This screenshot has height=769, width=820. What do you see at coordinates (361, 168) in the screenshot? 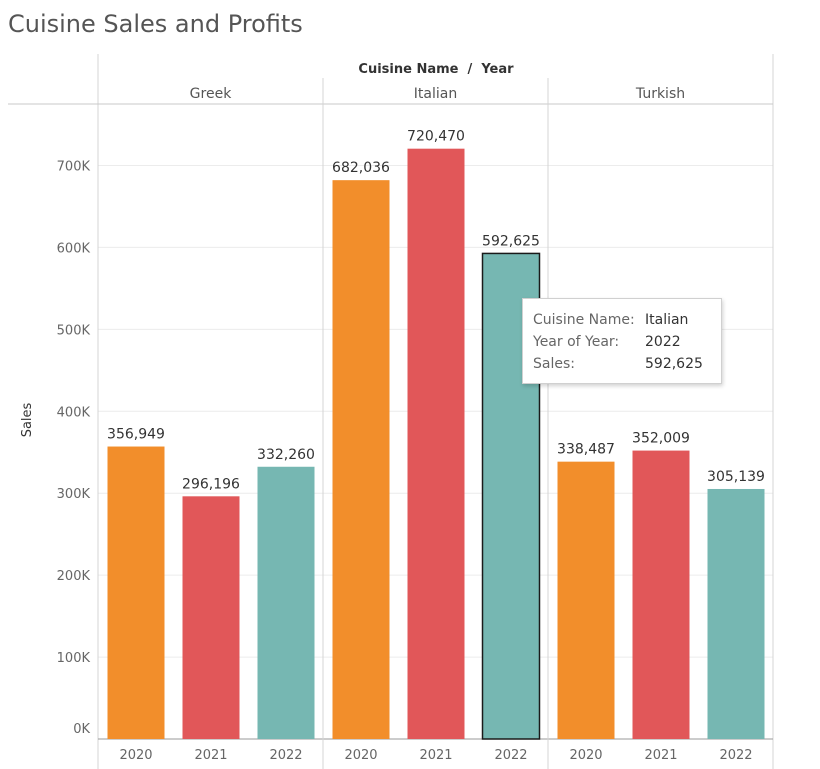
I see `data-label: 682,036` at bounding box center [361, 168].